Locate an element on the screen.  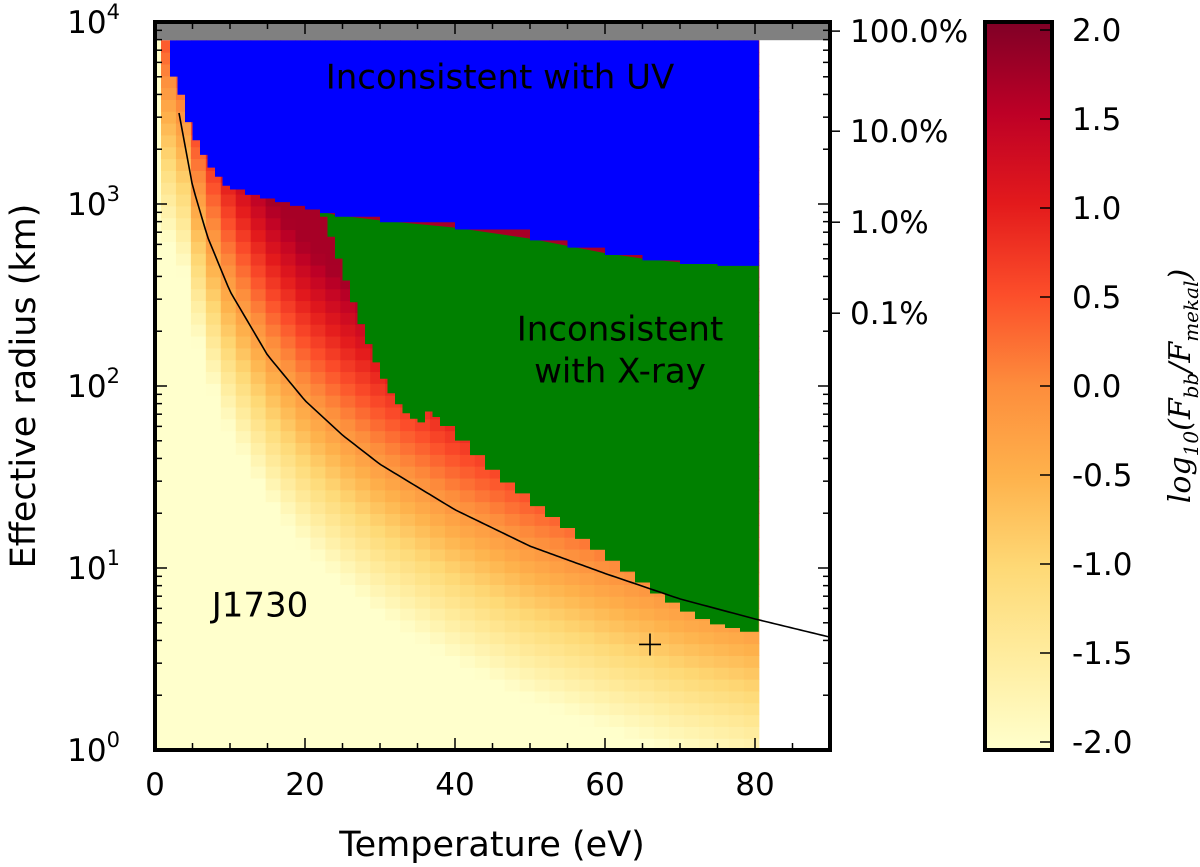
xray-region-label: Inconsistent is located at coordinates (620, 330).